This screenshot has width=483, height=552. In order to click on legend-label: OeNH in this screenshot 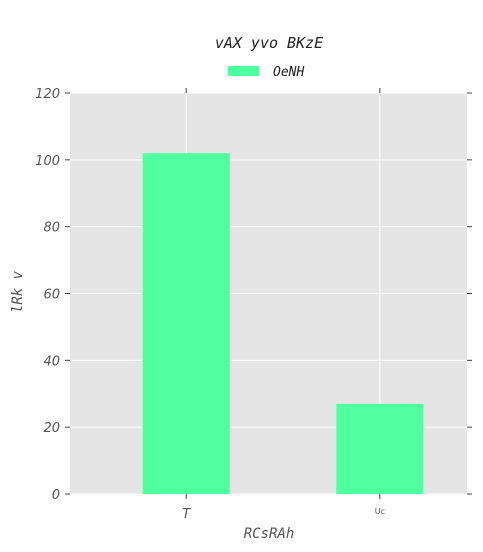, I will do `click(288, 72)`.